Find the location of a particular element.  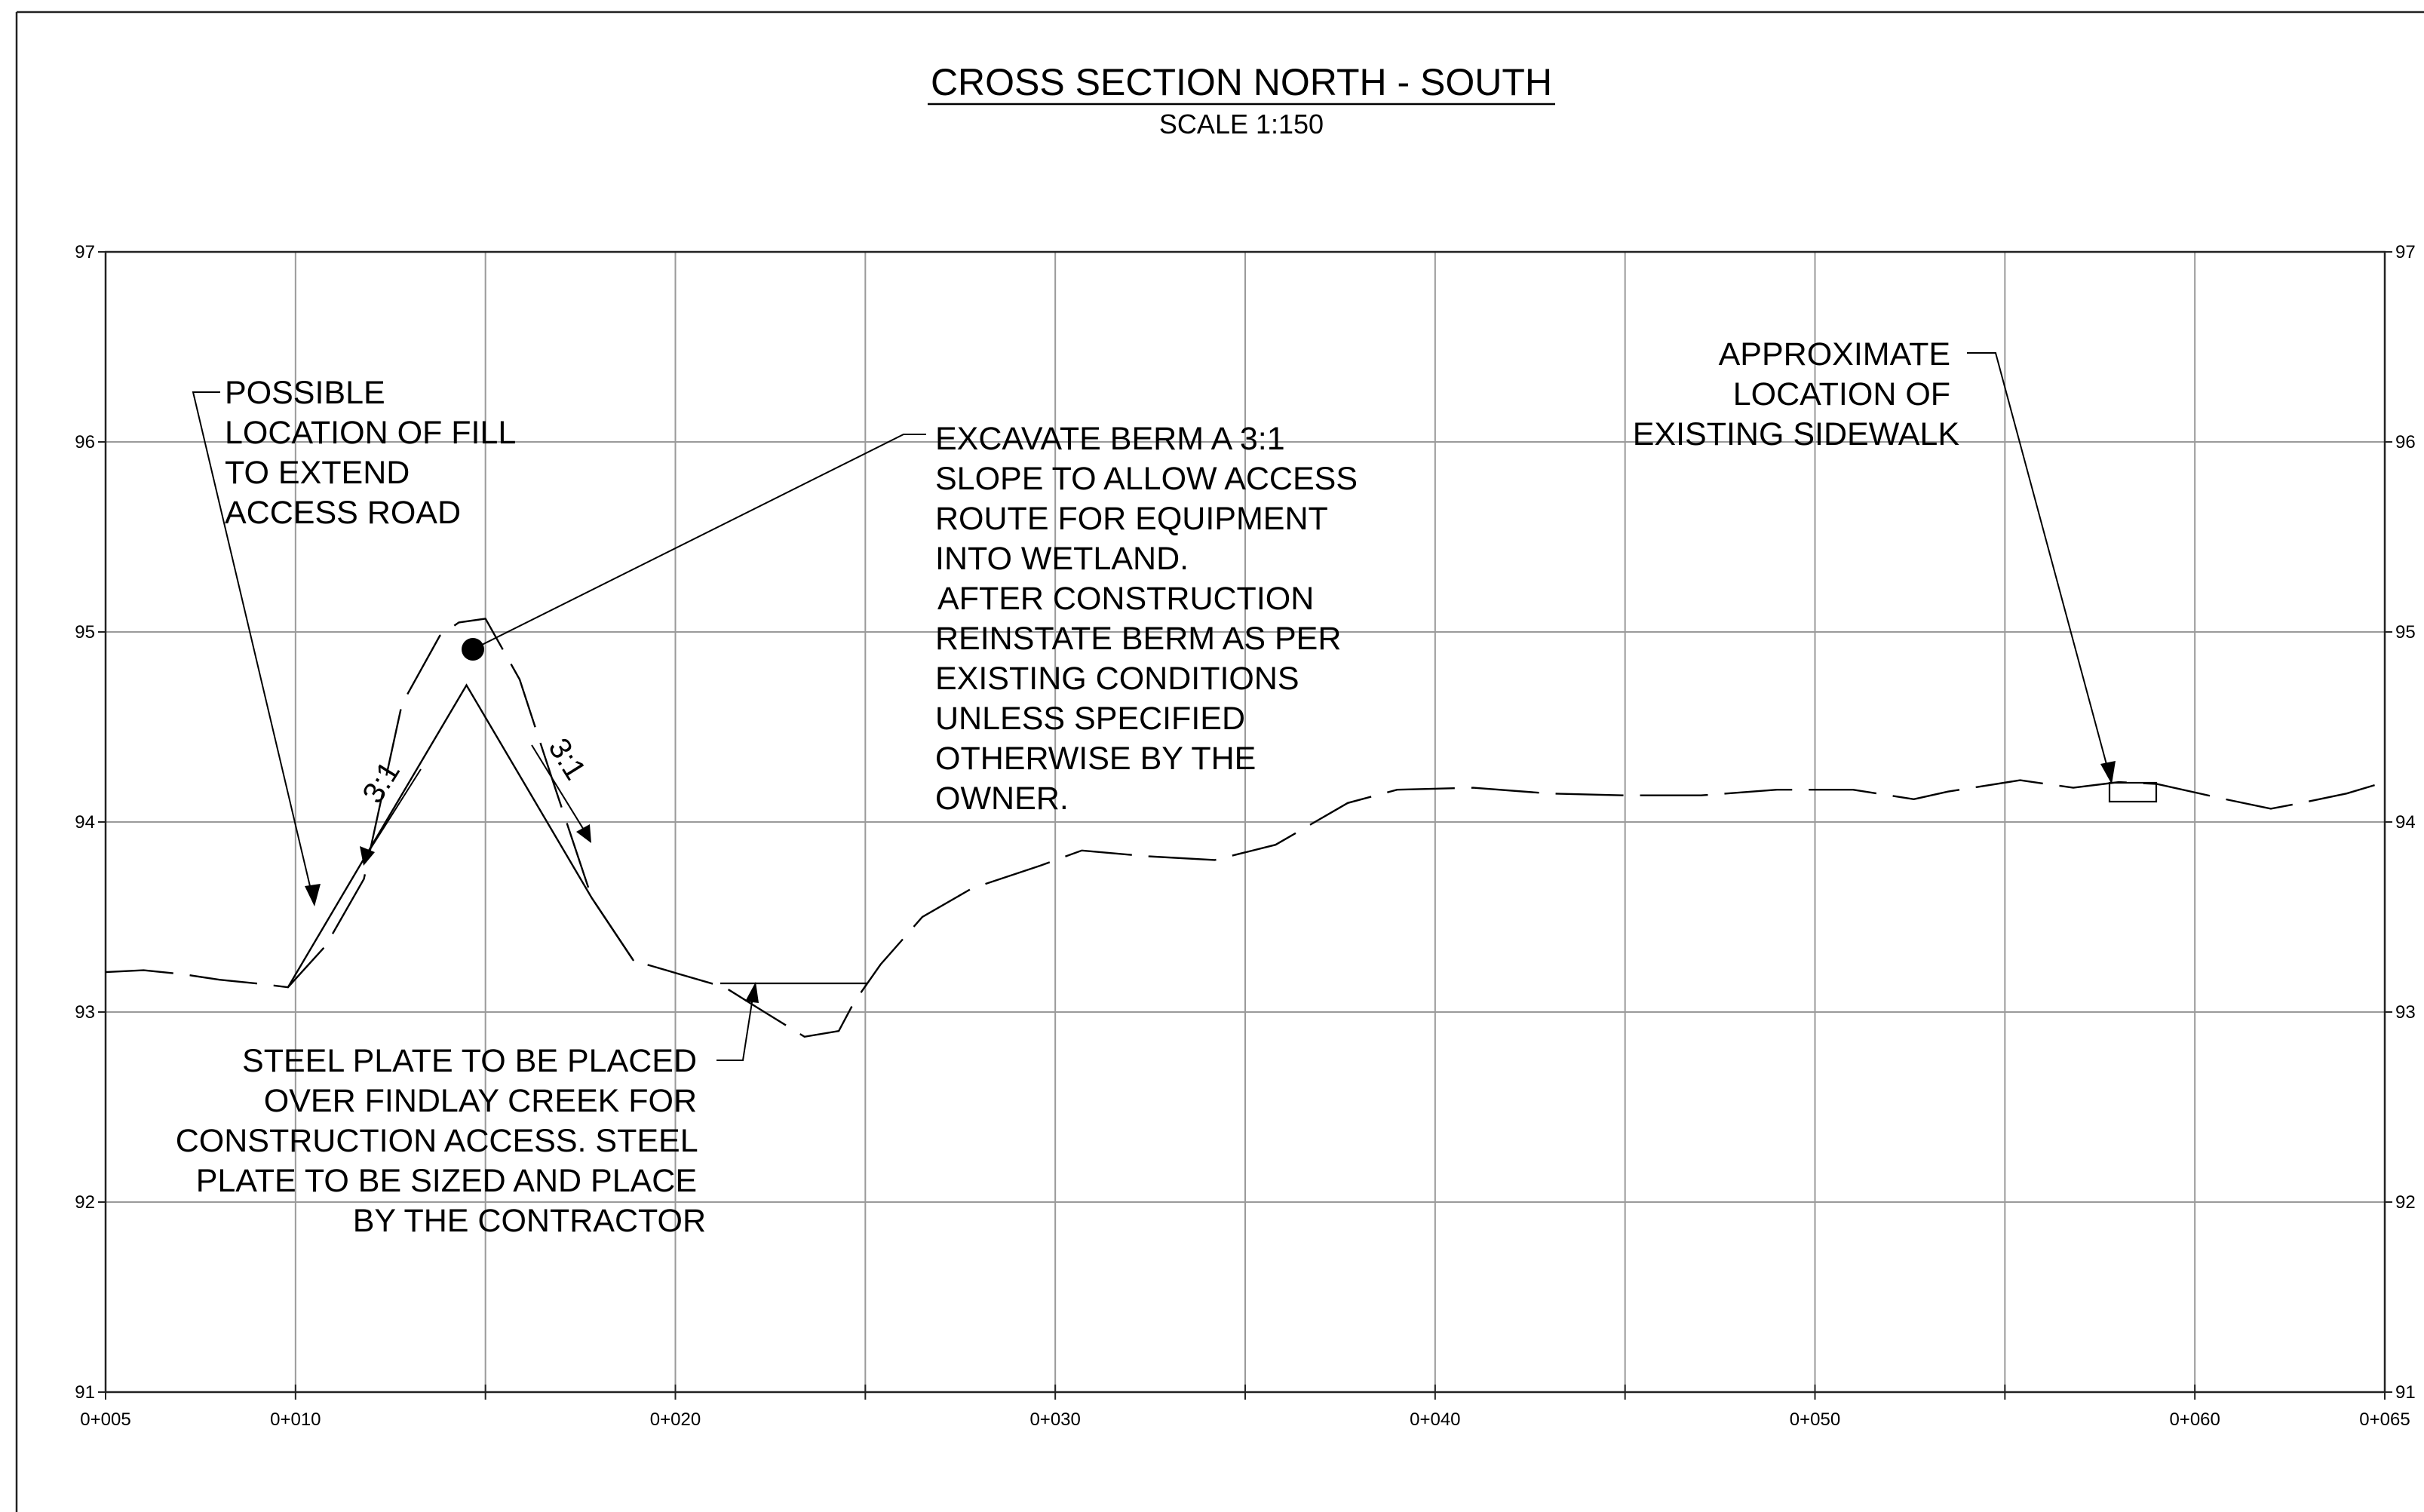

y-axis-left: 97 96 95 94 93 92 91 is located at coordinates (90, 822).